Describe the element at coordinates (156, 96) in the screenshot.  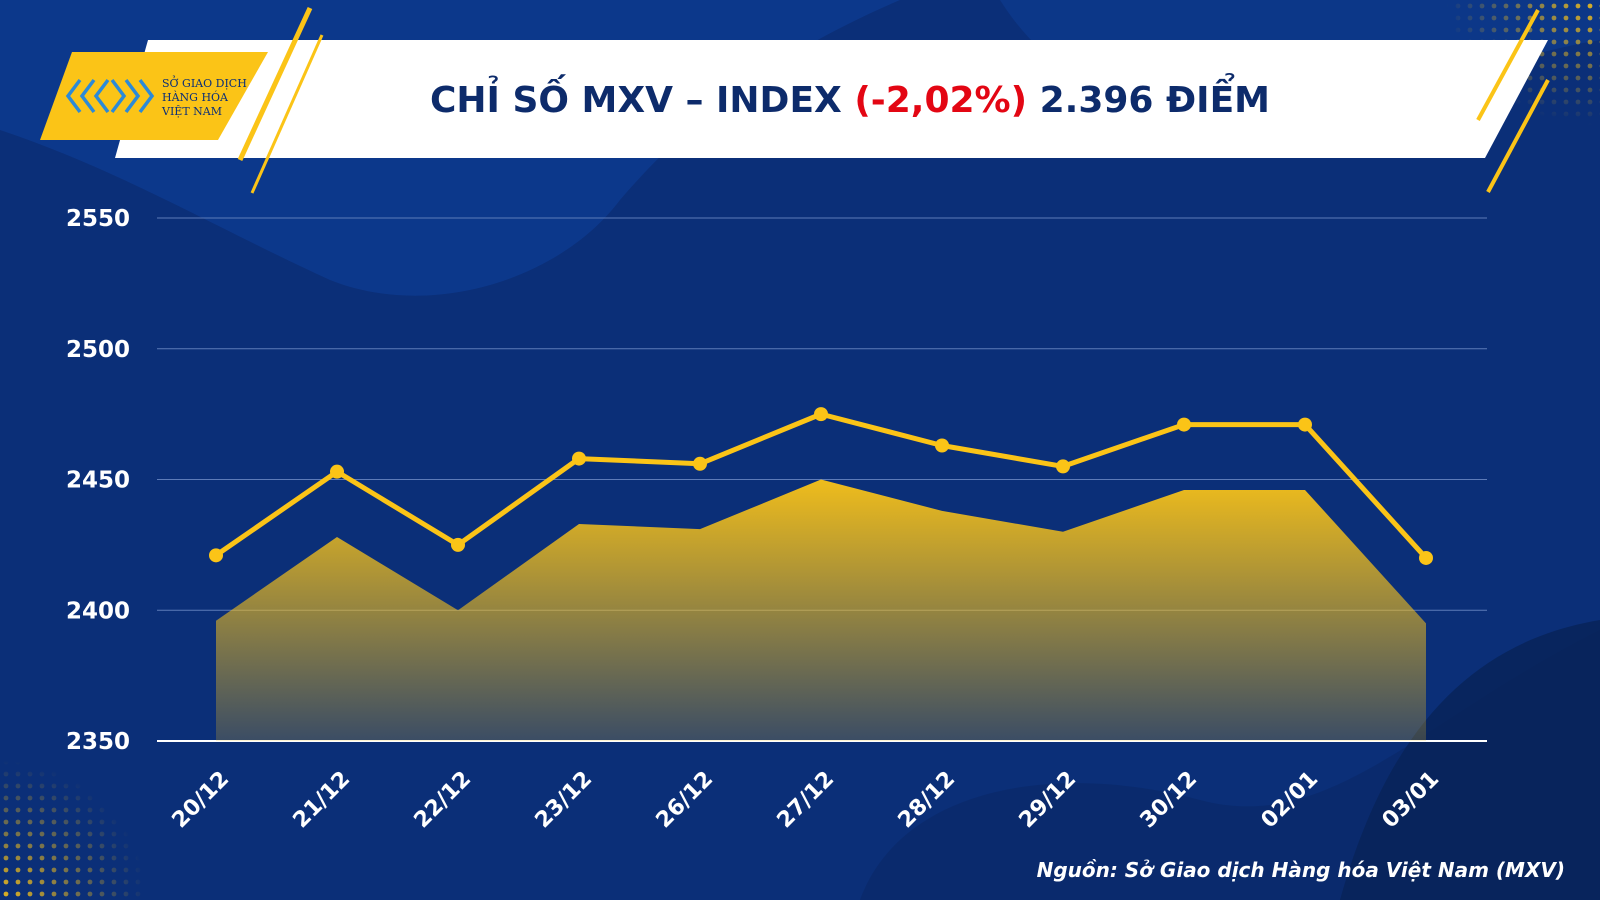
I see `mxv-logo: SỞ GIAO DỊCH HÀNG HÓA VIỆT NAM` at that location.